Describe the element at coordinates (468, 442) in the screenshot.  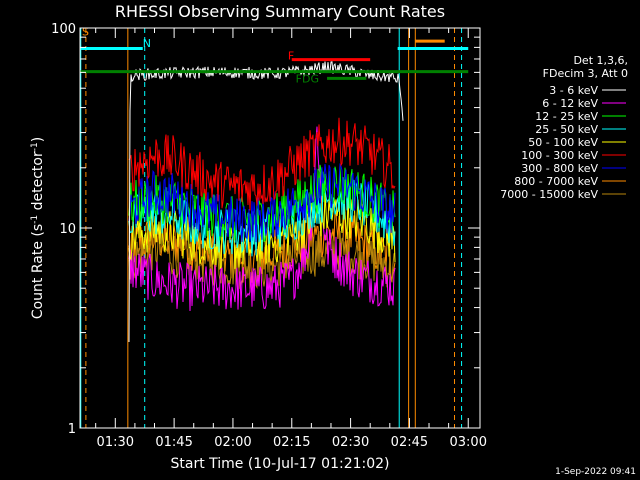
I see `x-tick-label-6: 03:00` at that location.